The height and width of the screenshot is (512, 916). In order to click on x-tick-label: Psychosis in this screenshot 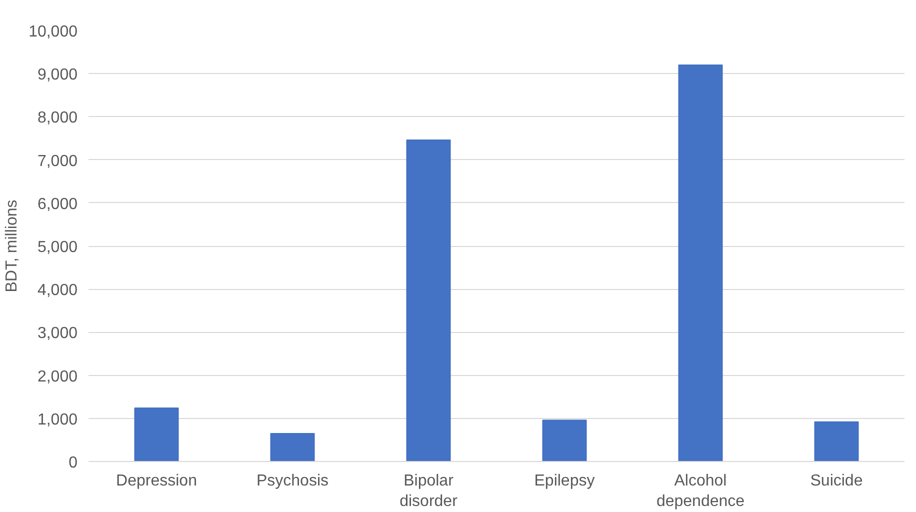, I will do `click(292, 481)`.